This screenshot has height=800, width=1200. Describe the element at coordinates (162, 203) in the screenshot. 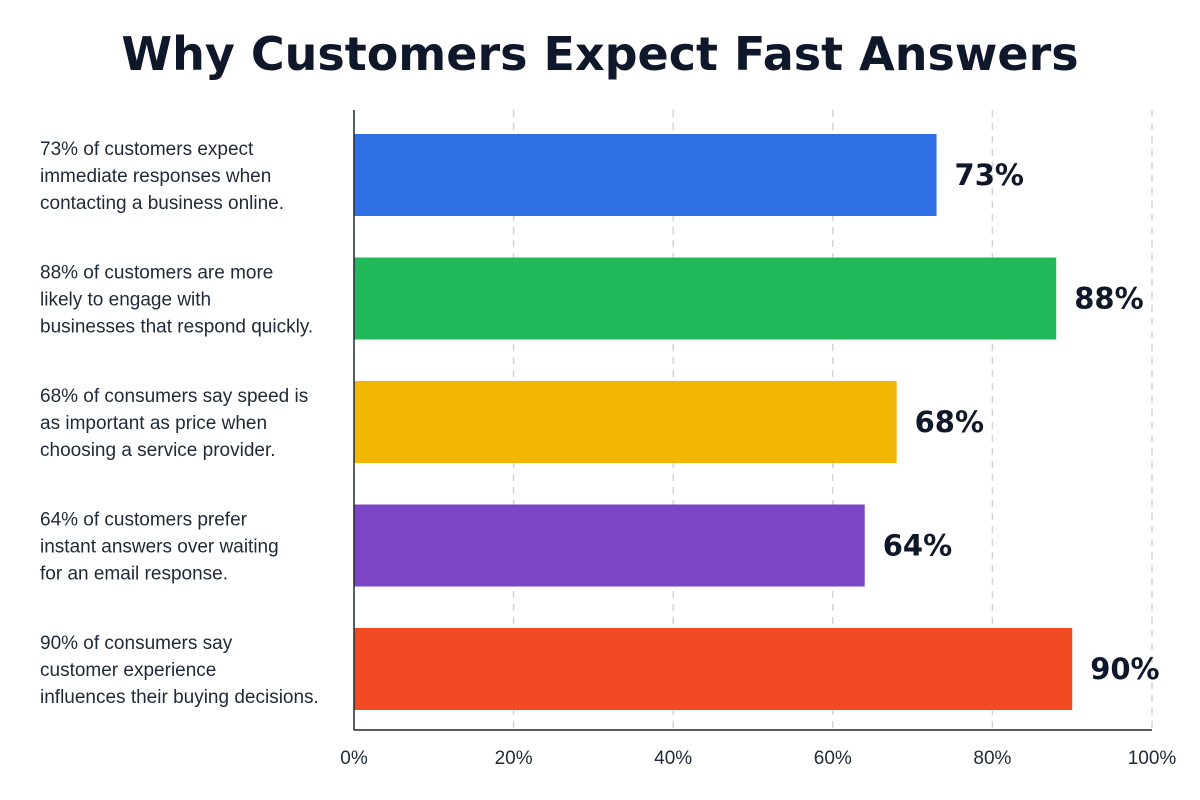

I see `category-label-line: contacting a business online.` at that location.